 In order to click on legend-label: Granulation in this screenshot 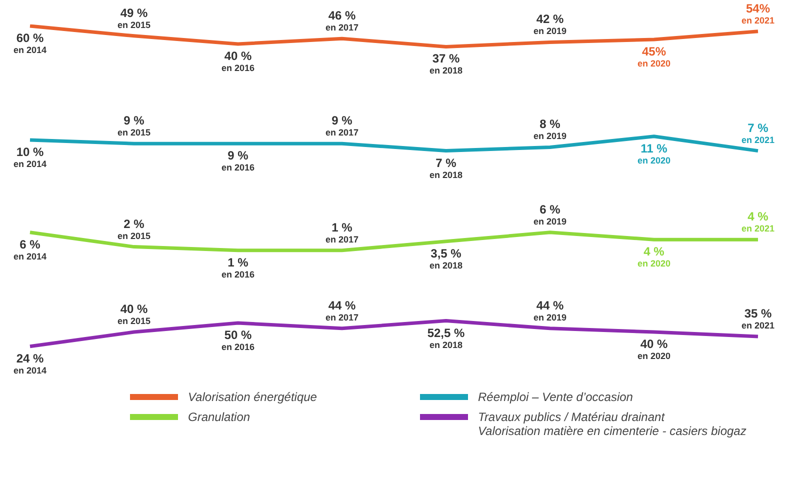, I will do `click(219, 417)`.